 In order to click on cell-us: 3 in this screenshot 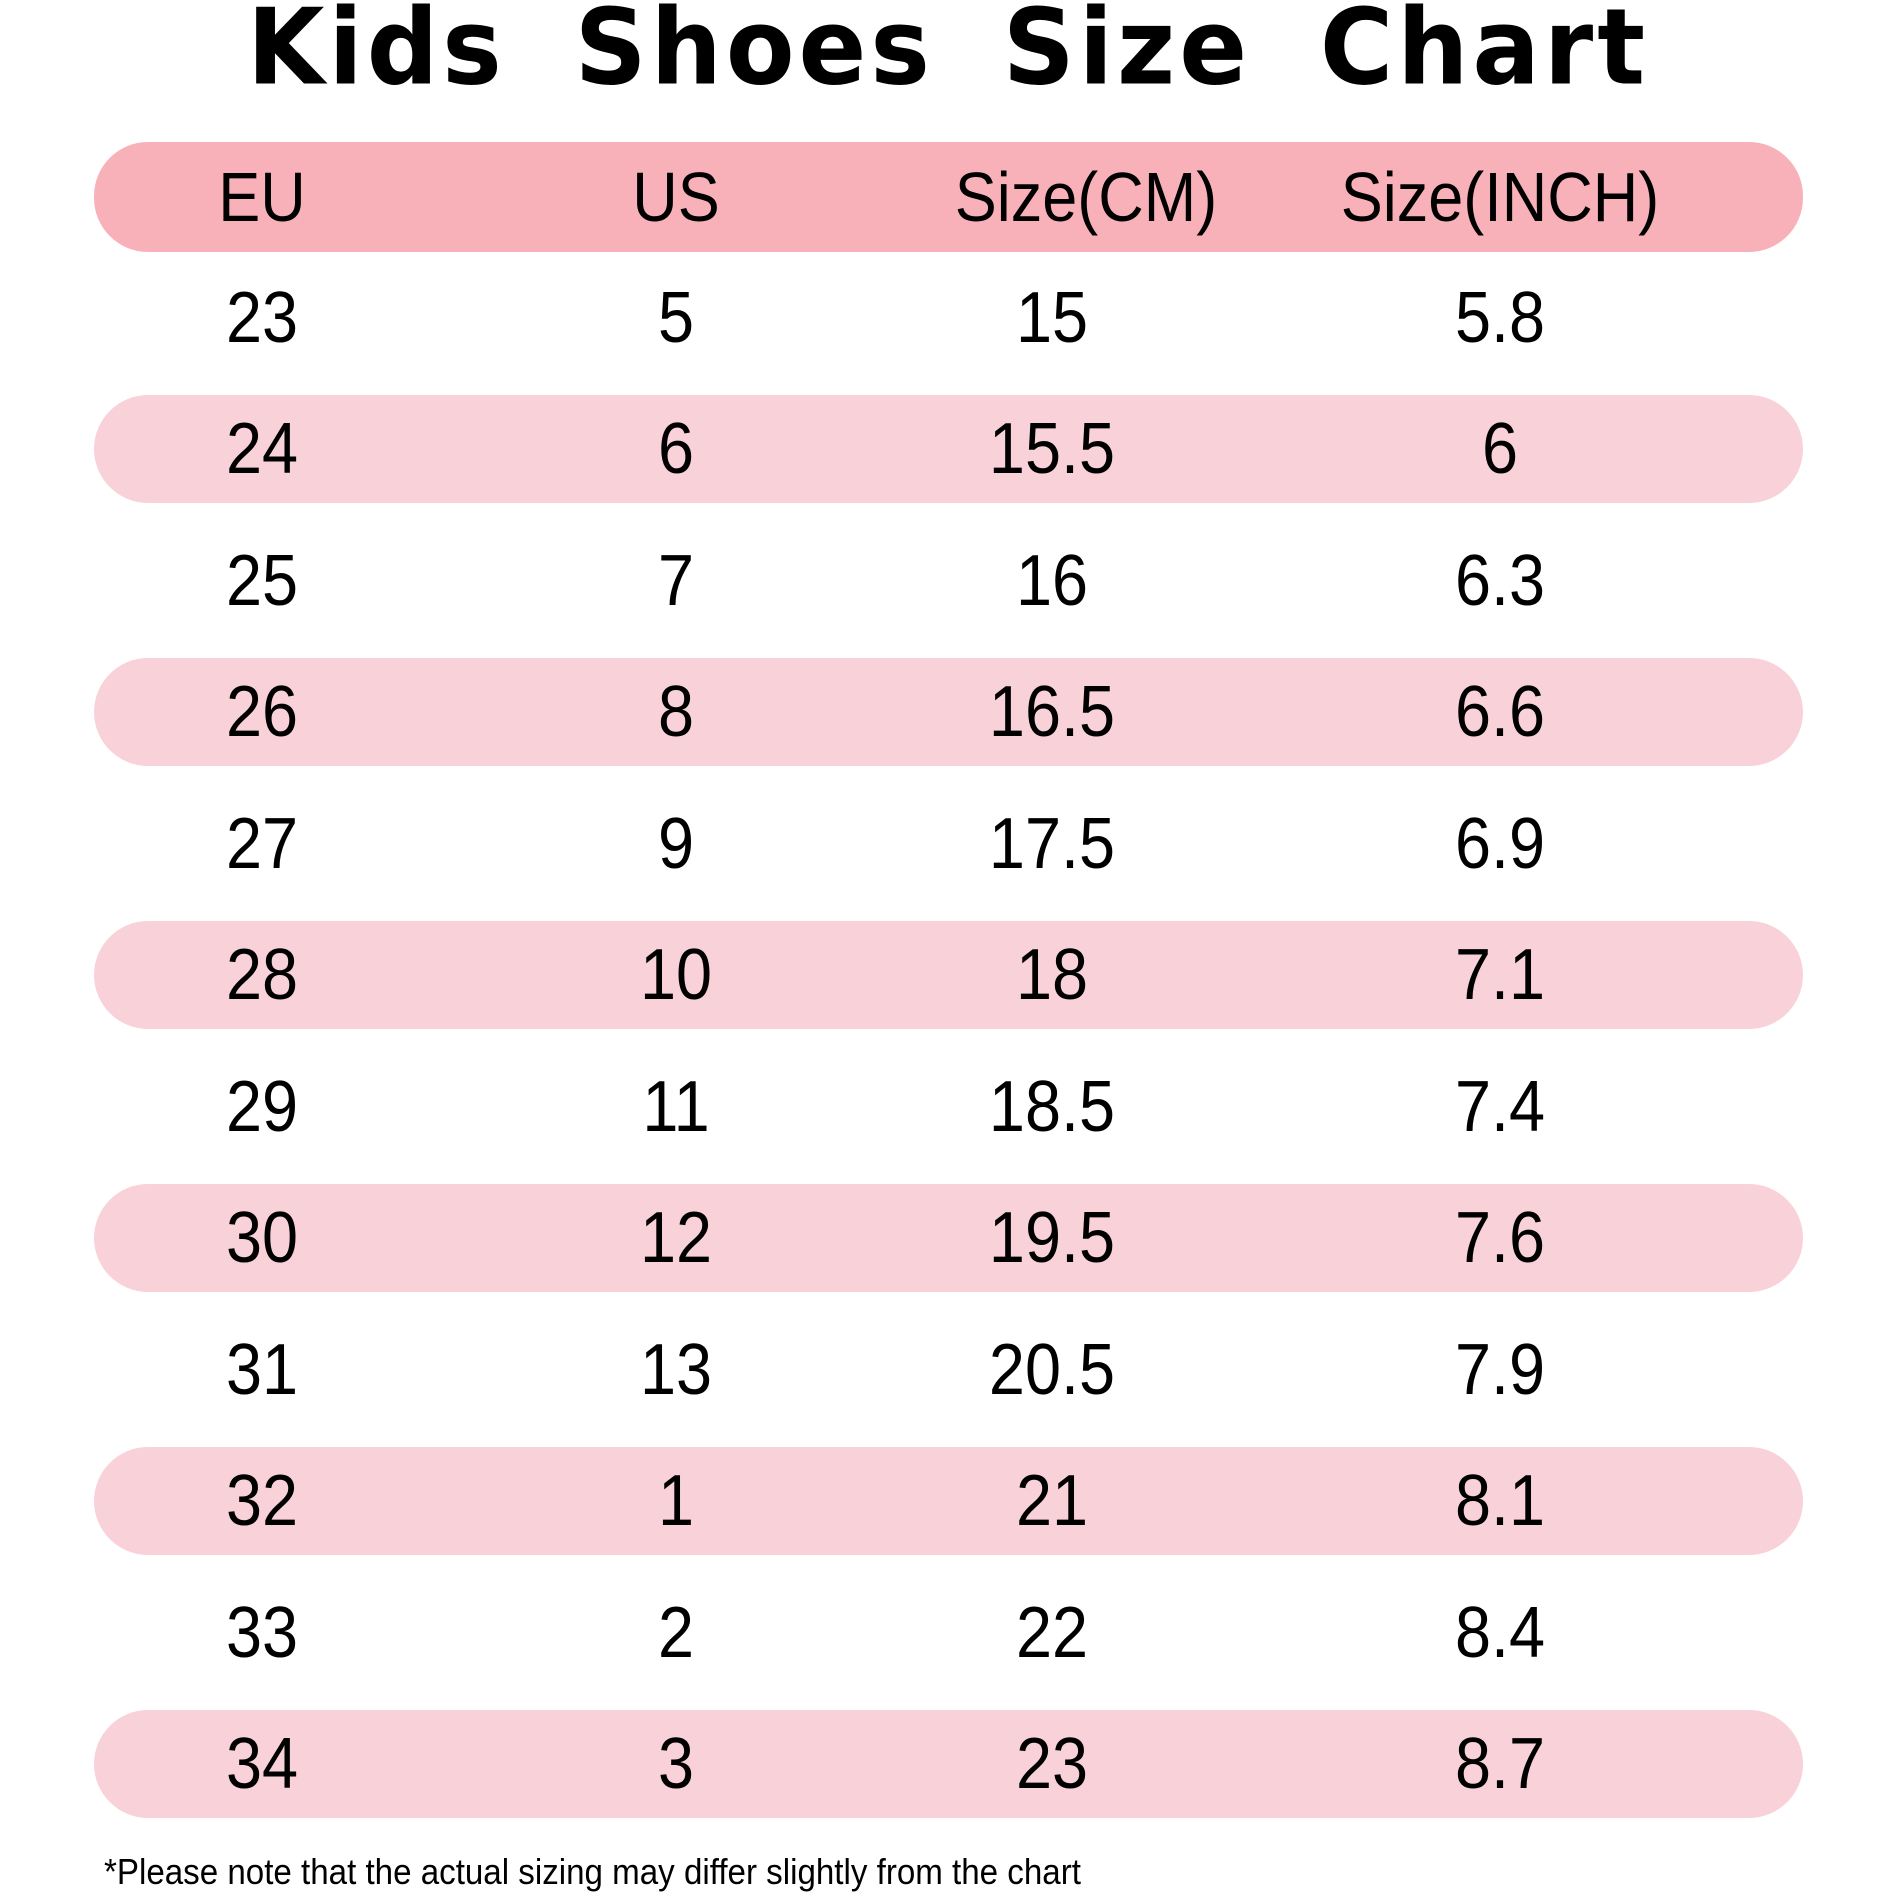, I will do `click(676, 1764)`.